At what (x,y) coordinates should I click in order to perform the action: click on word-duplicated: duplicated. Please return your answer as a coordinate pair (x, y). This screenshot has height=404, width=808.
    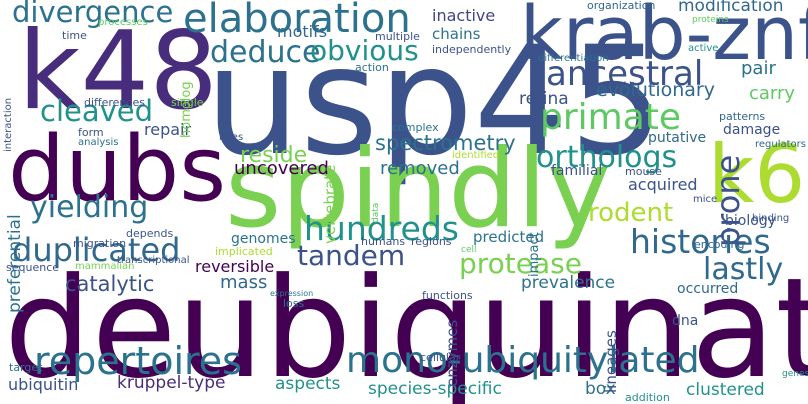
    Looking at the image, I should click on (96, 250).